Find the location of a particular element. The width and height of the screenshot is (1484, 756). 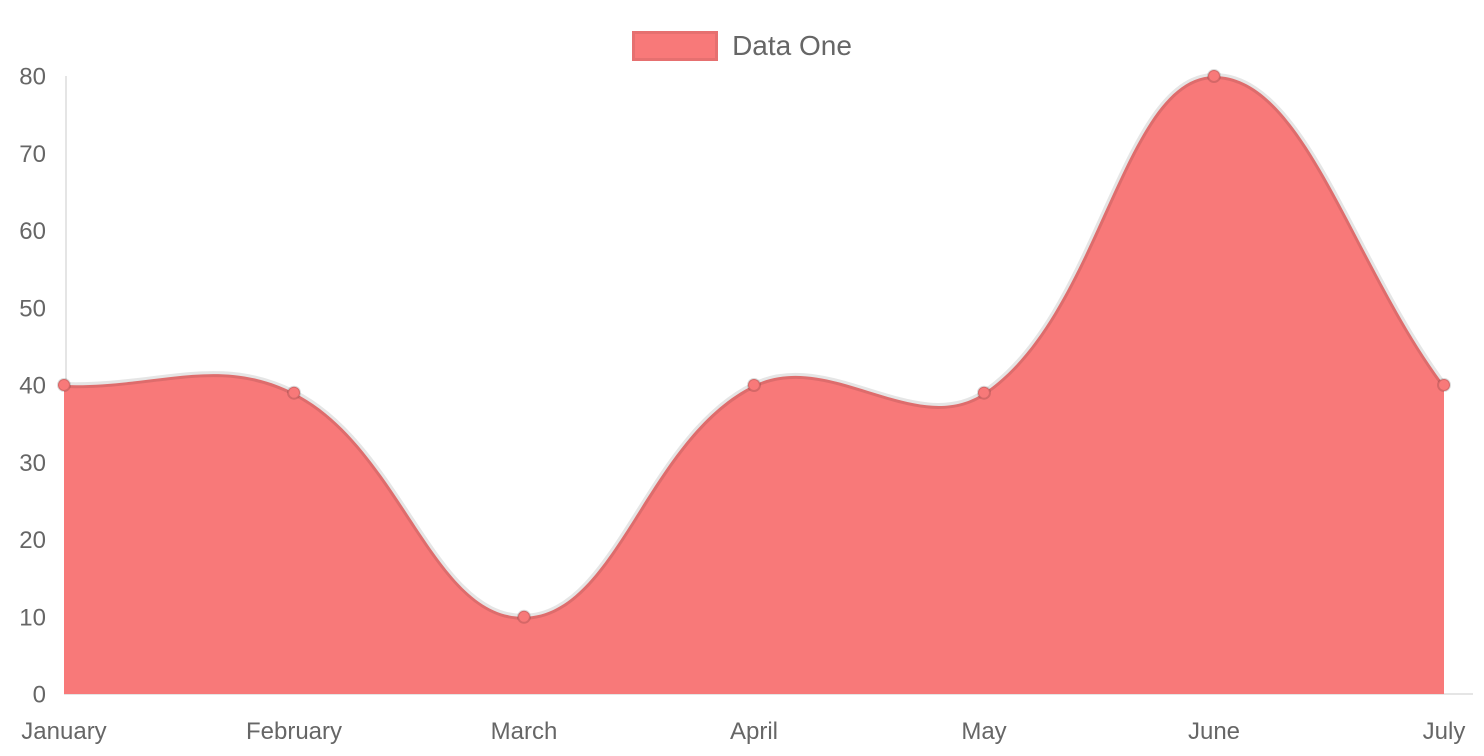

y-tick-label: 20 is located at coordinates (32, 540).